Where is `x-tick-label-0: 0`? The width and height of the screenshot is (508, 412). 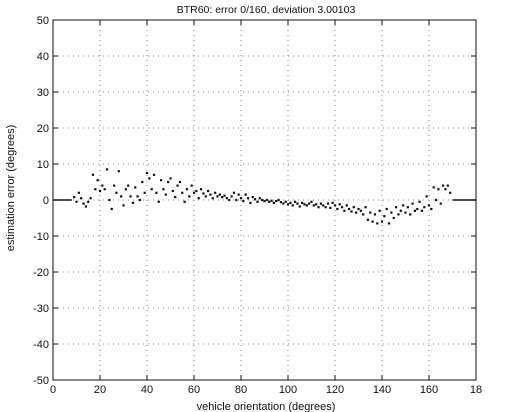
x-tick-label-0: 0 is located at coordinates (53, 390).